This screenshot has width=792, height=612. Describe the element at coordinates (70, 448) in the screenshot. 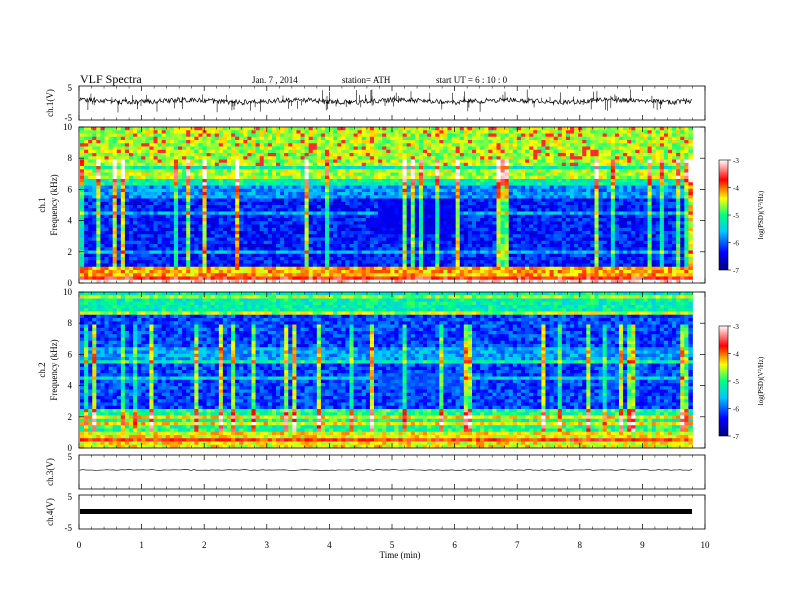

I see `ch2-spectrogram-ytick-label: 0` at that location.